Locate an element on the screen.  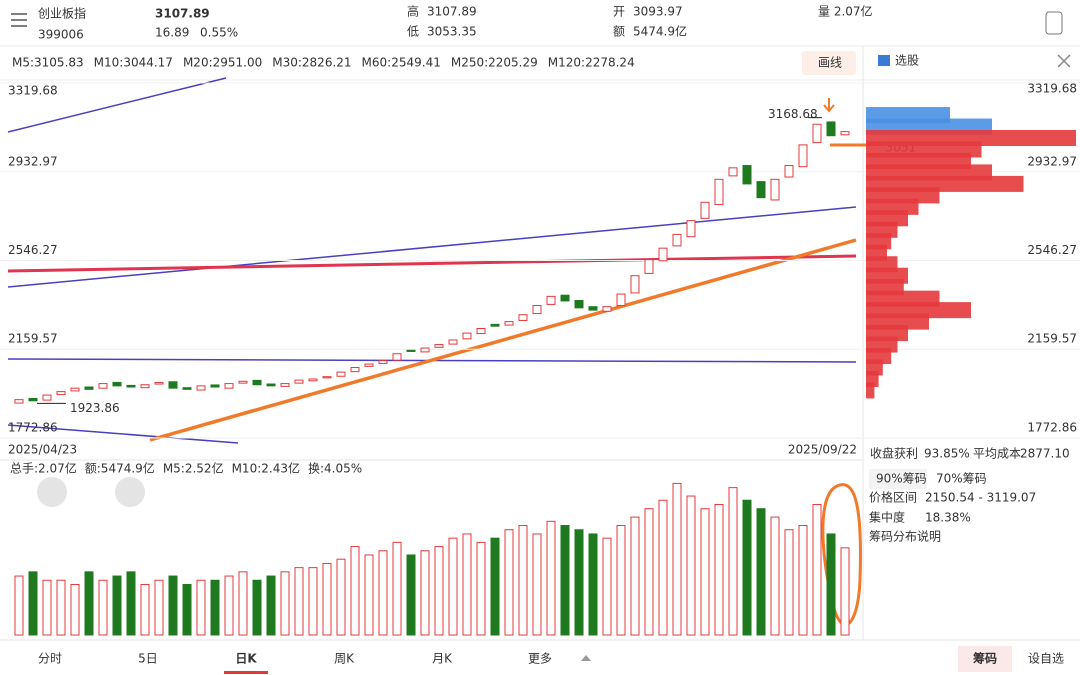
ma-legend: M250:2205.29 is located at coordinates (494, 63).